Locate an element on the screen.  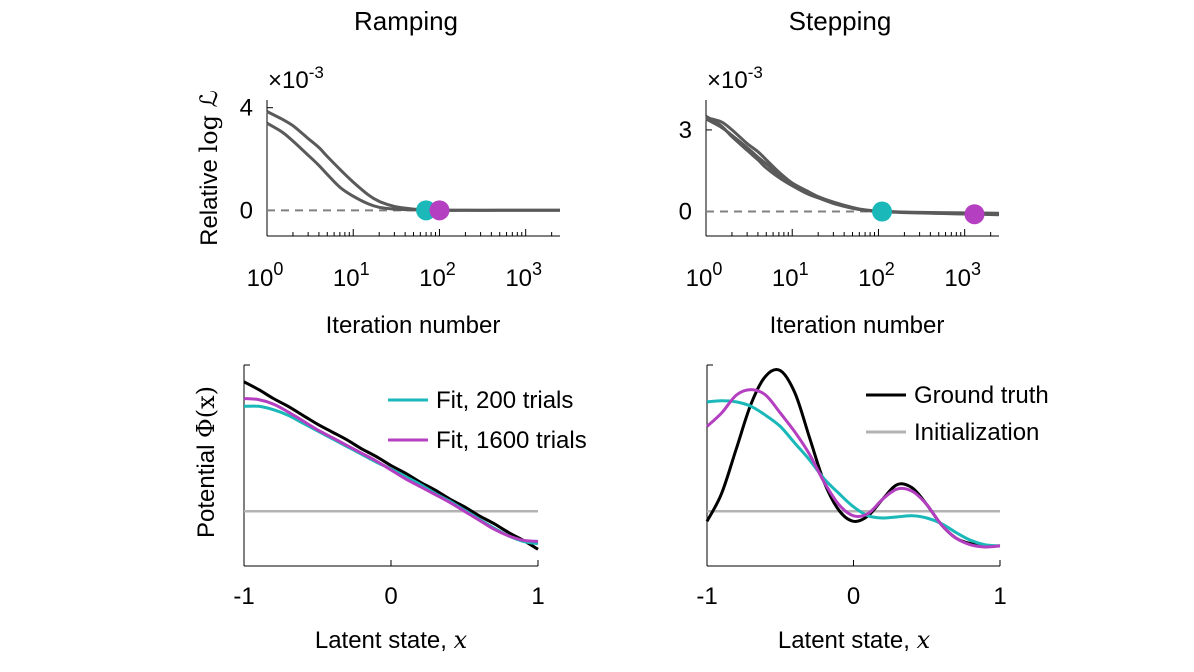
exponent-label-stepping: ×10⁻³ is located at coordinates (735, 78).